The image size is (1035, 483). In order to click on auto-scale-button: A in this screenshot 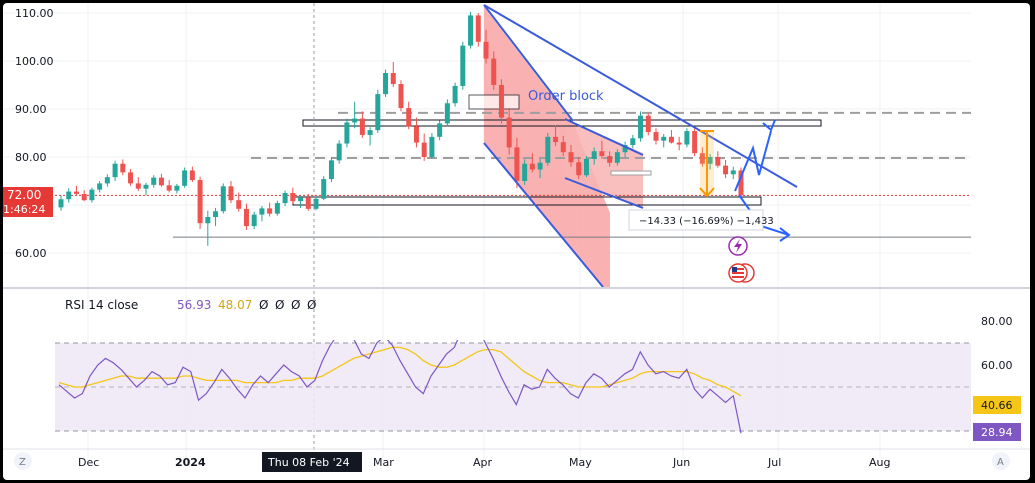, I will do `click(1001, 461)`.